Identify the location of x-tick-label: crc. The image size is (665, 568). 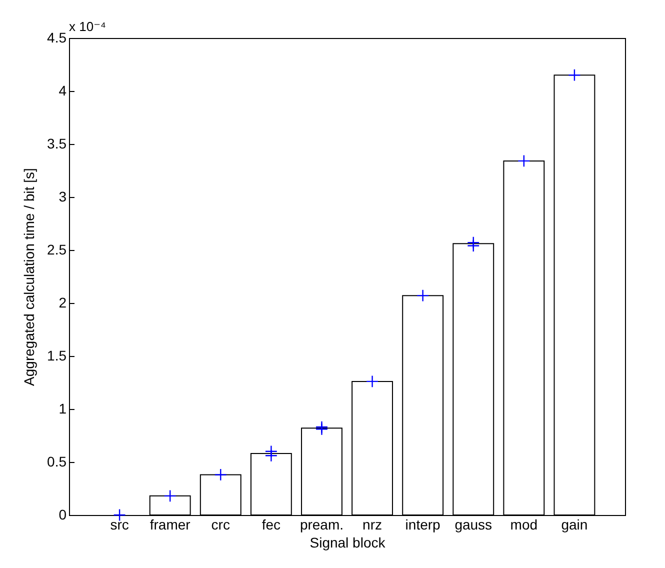
(220, 524).